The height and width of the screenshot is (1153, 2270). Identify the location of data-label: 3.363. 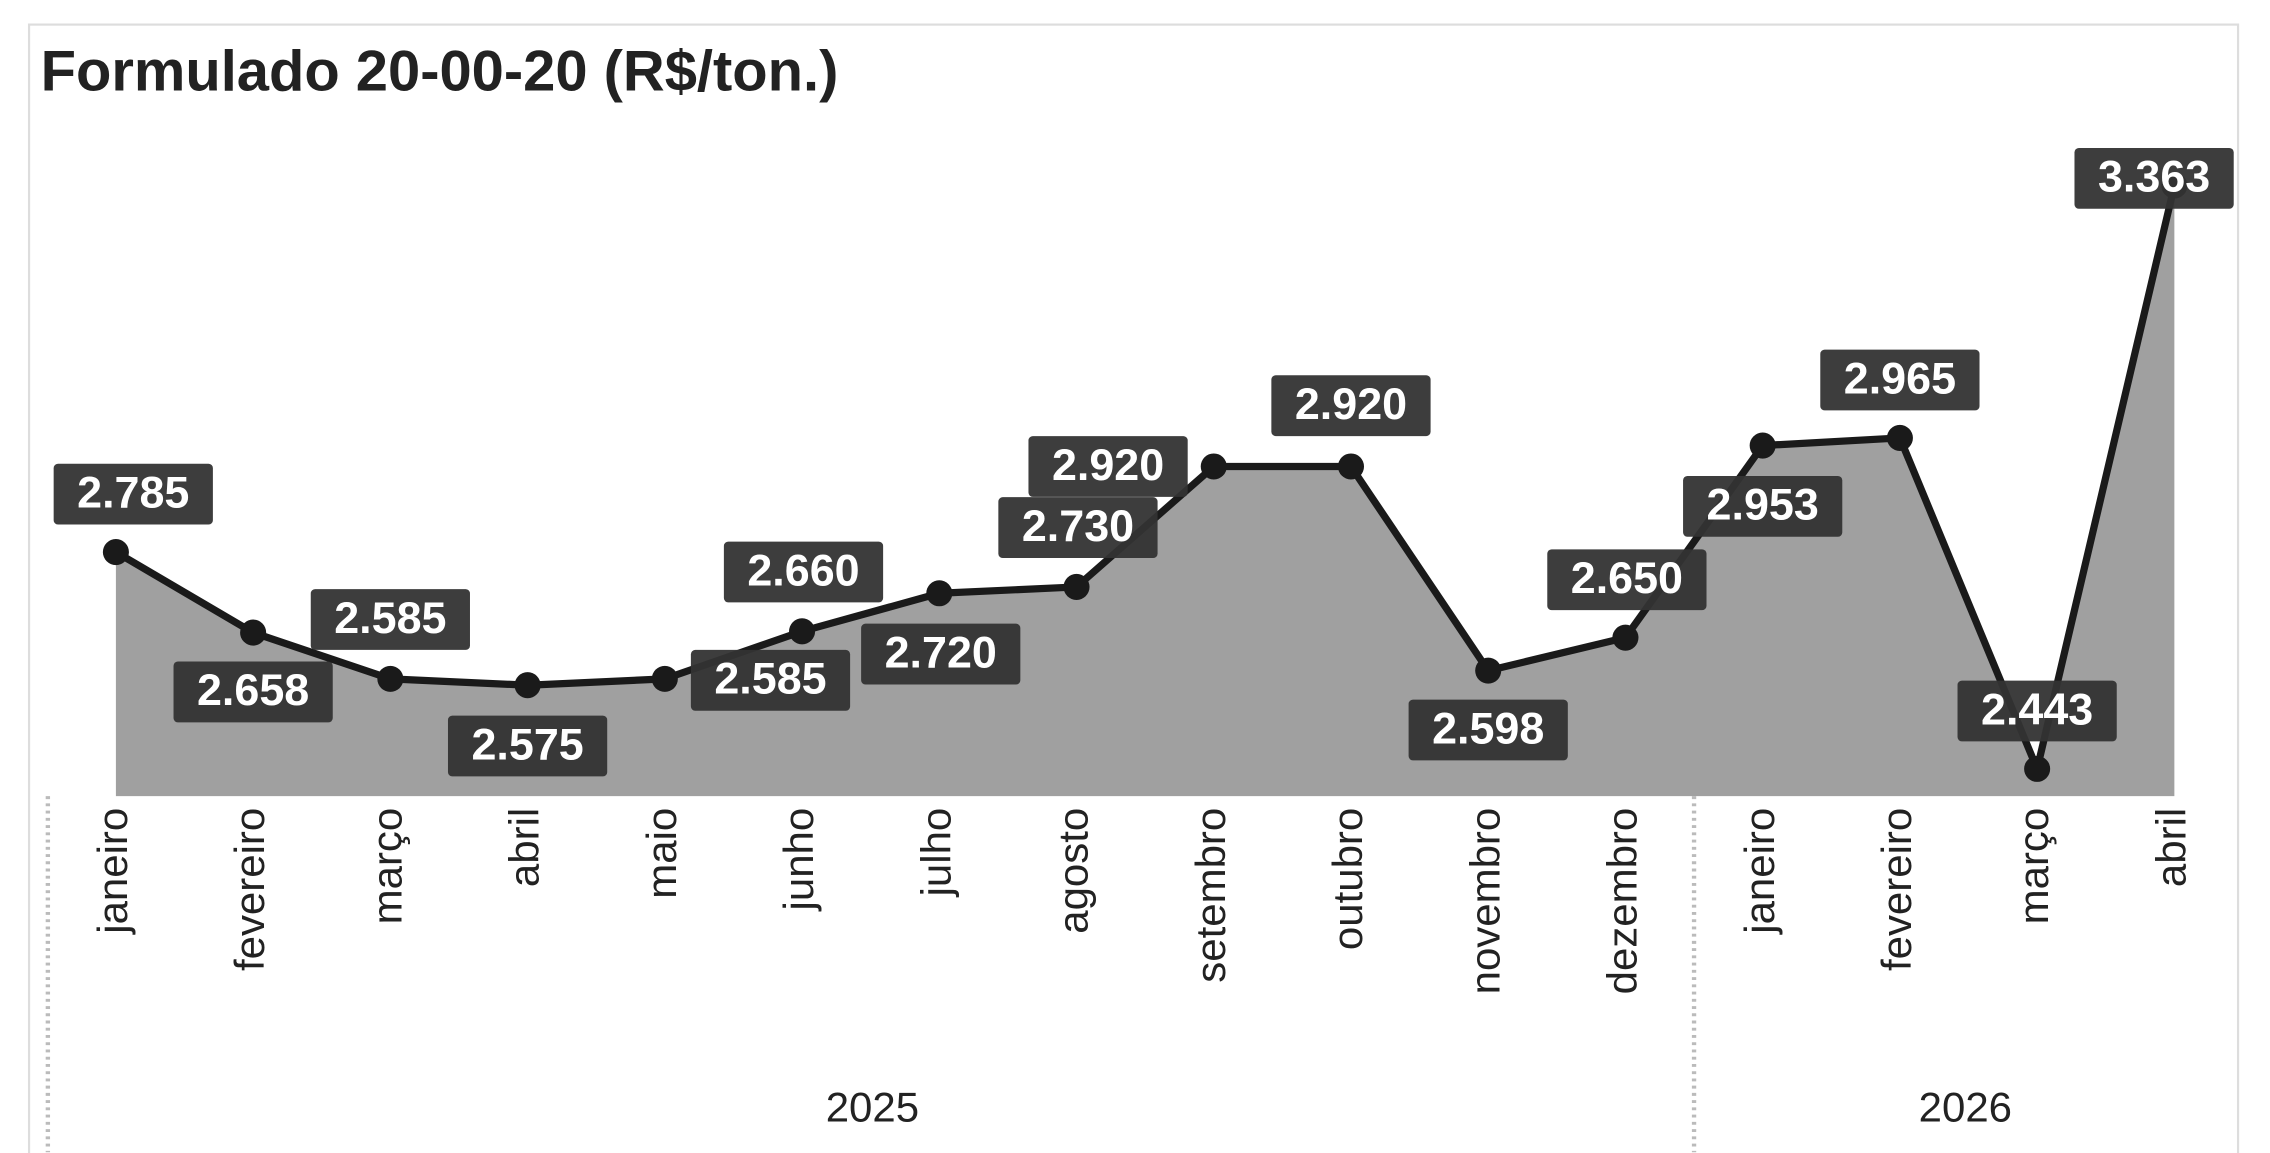
(2154, 176).